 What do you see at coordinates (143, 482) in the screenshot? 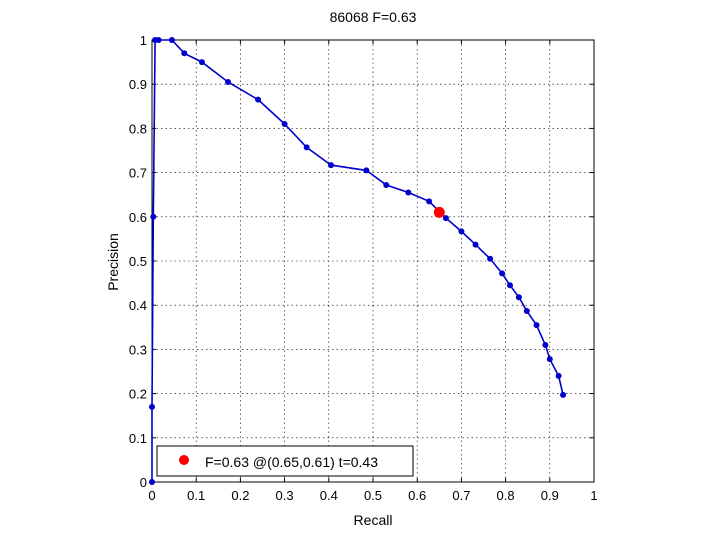
I see `y-tick-label: 0` at bounding box center [143, 482].